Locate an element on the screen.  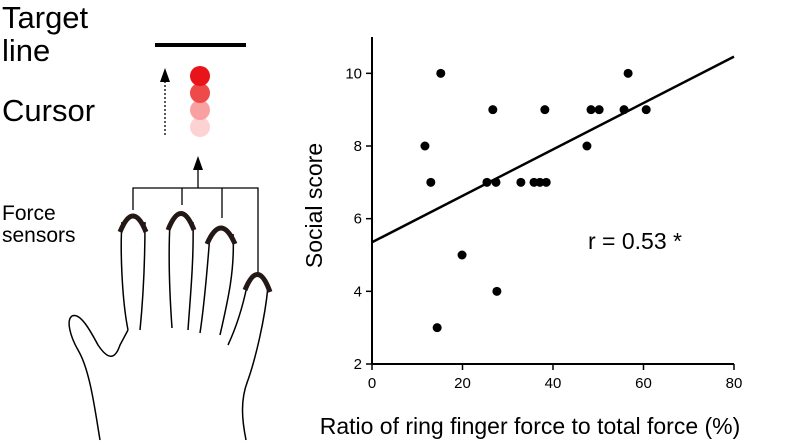
hand is located at coordinates (168, 331).